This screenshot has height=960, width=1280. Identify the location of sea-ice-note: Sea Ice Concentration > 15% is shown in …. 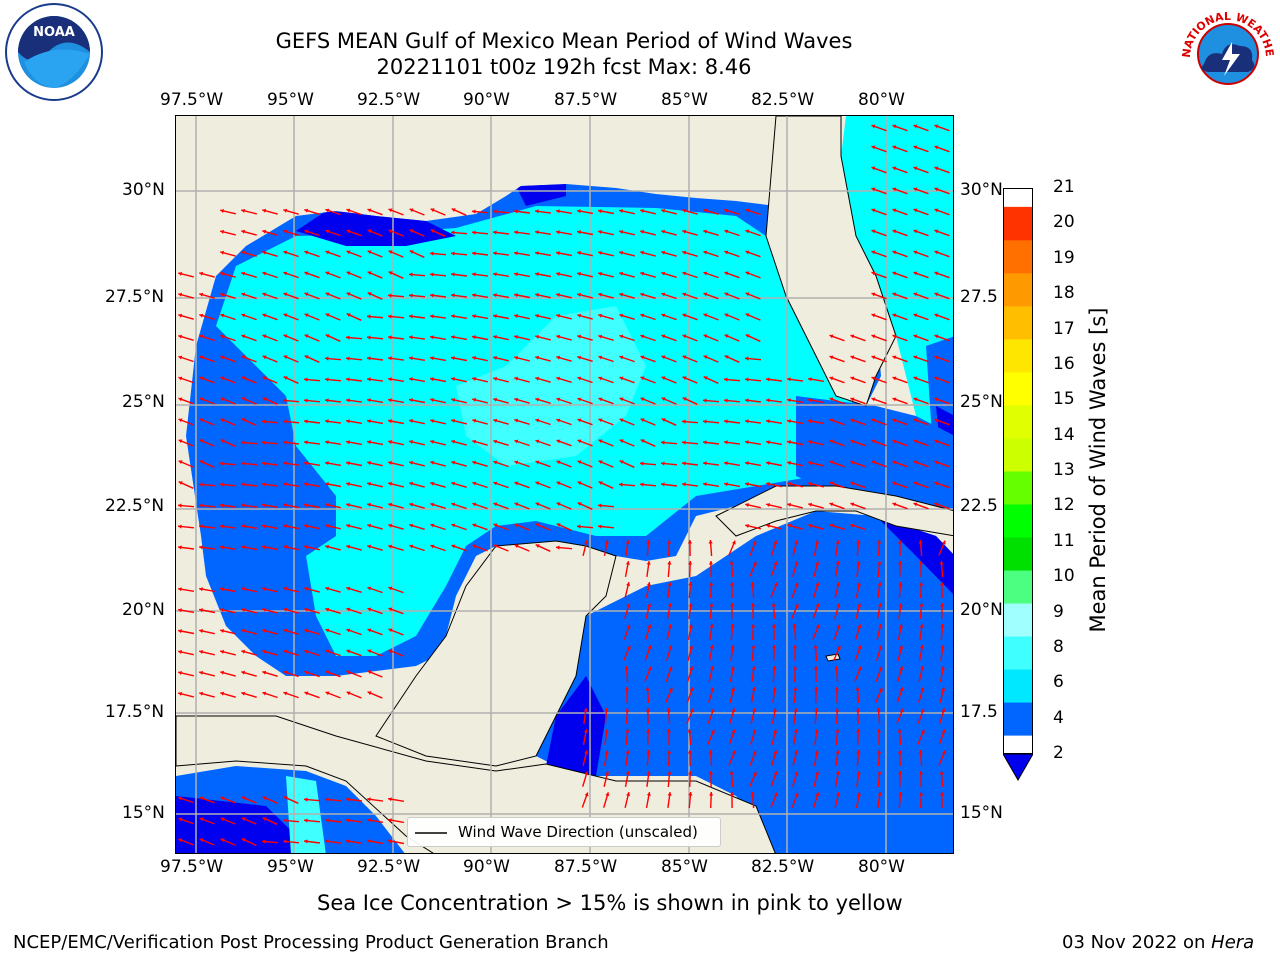
(610, 903).